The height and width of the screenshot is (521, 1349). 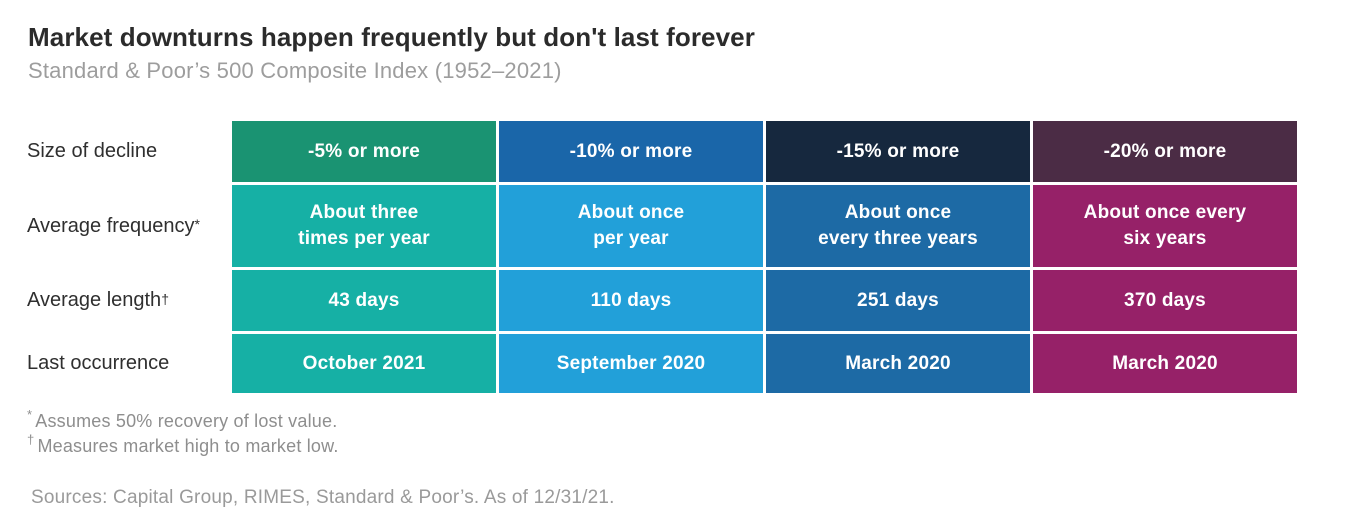 I want to click on cell-length-col4: 370 days, so click(x=1165, y=300).